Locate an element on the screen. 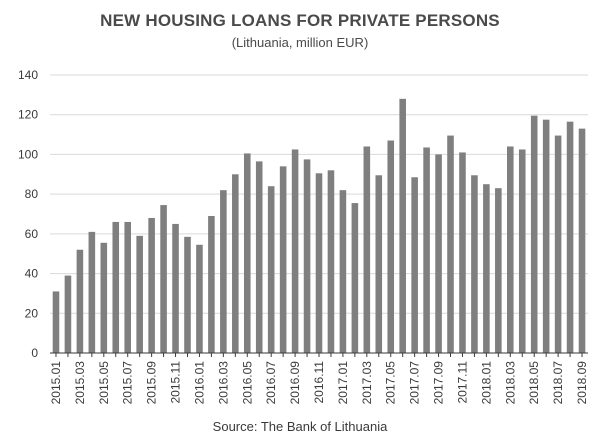 This screenshot has width=600, height=442. x-tick-label: 2018.01 is located at coordinates (486, 383).